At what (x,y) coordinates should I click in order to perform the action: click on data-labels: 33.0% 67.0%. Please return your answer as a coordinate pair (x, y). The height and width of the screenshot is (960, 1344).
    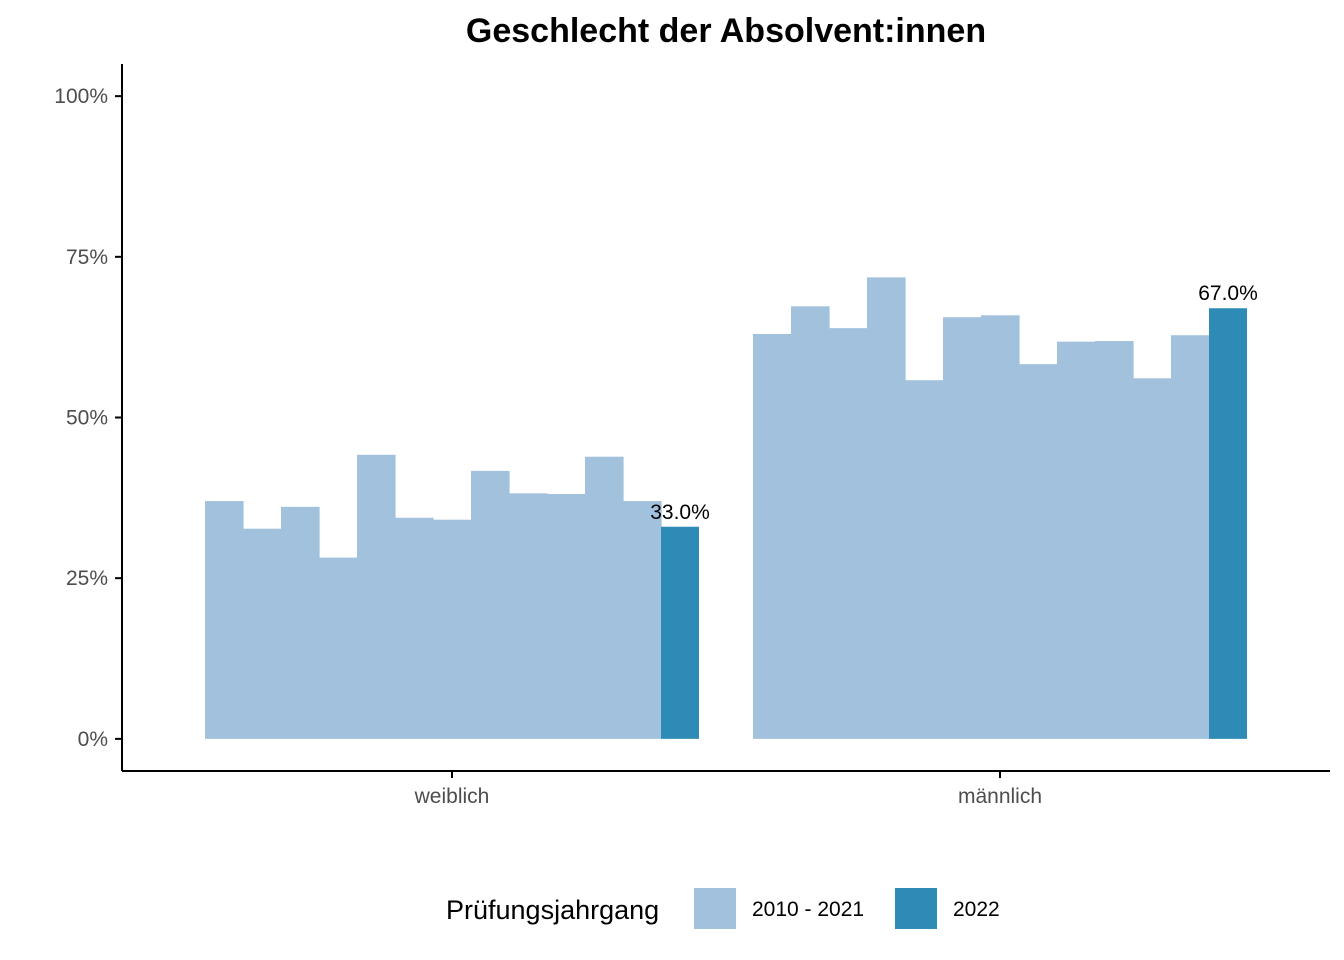
    Looking at the image, I should click on (954, 403).